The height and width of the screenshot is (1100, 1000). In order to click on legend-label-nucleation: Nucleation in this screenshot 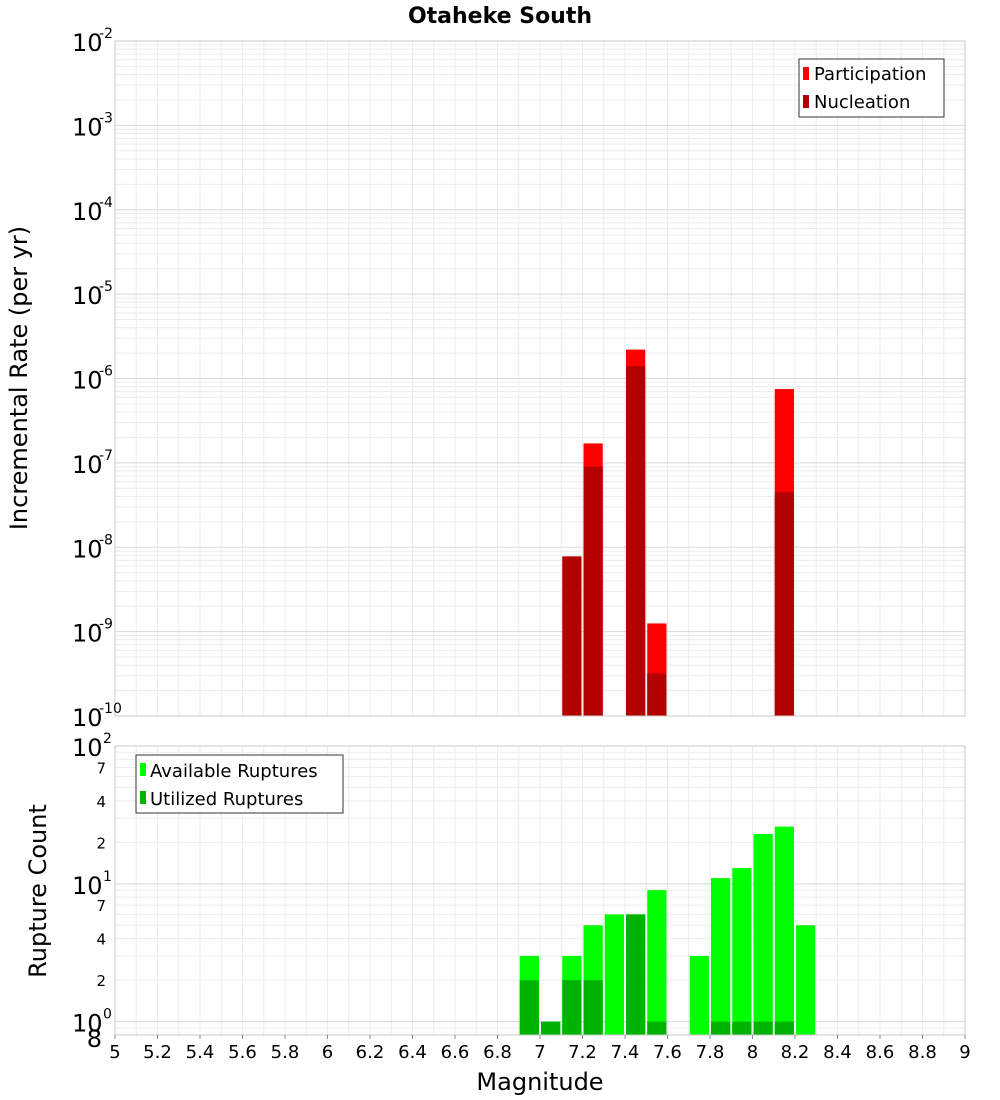, I will do `click(862, 102)`.